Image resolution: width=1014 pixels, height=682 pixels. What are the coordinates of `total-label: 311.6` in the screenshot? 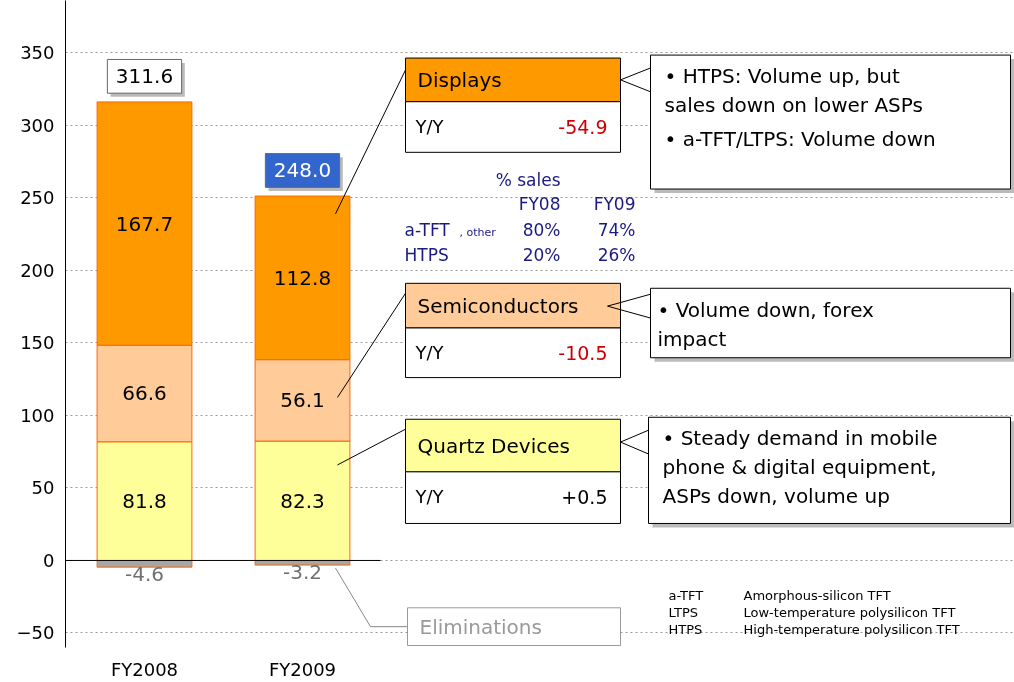 It's located at (144, 76).